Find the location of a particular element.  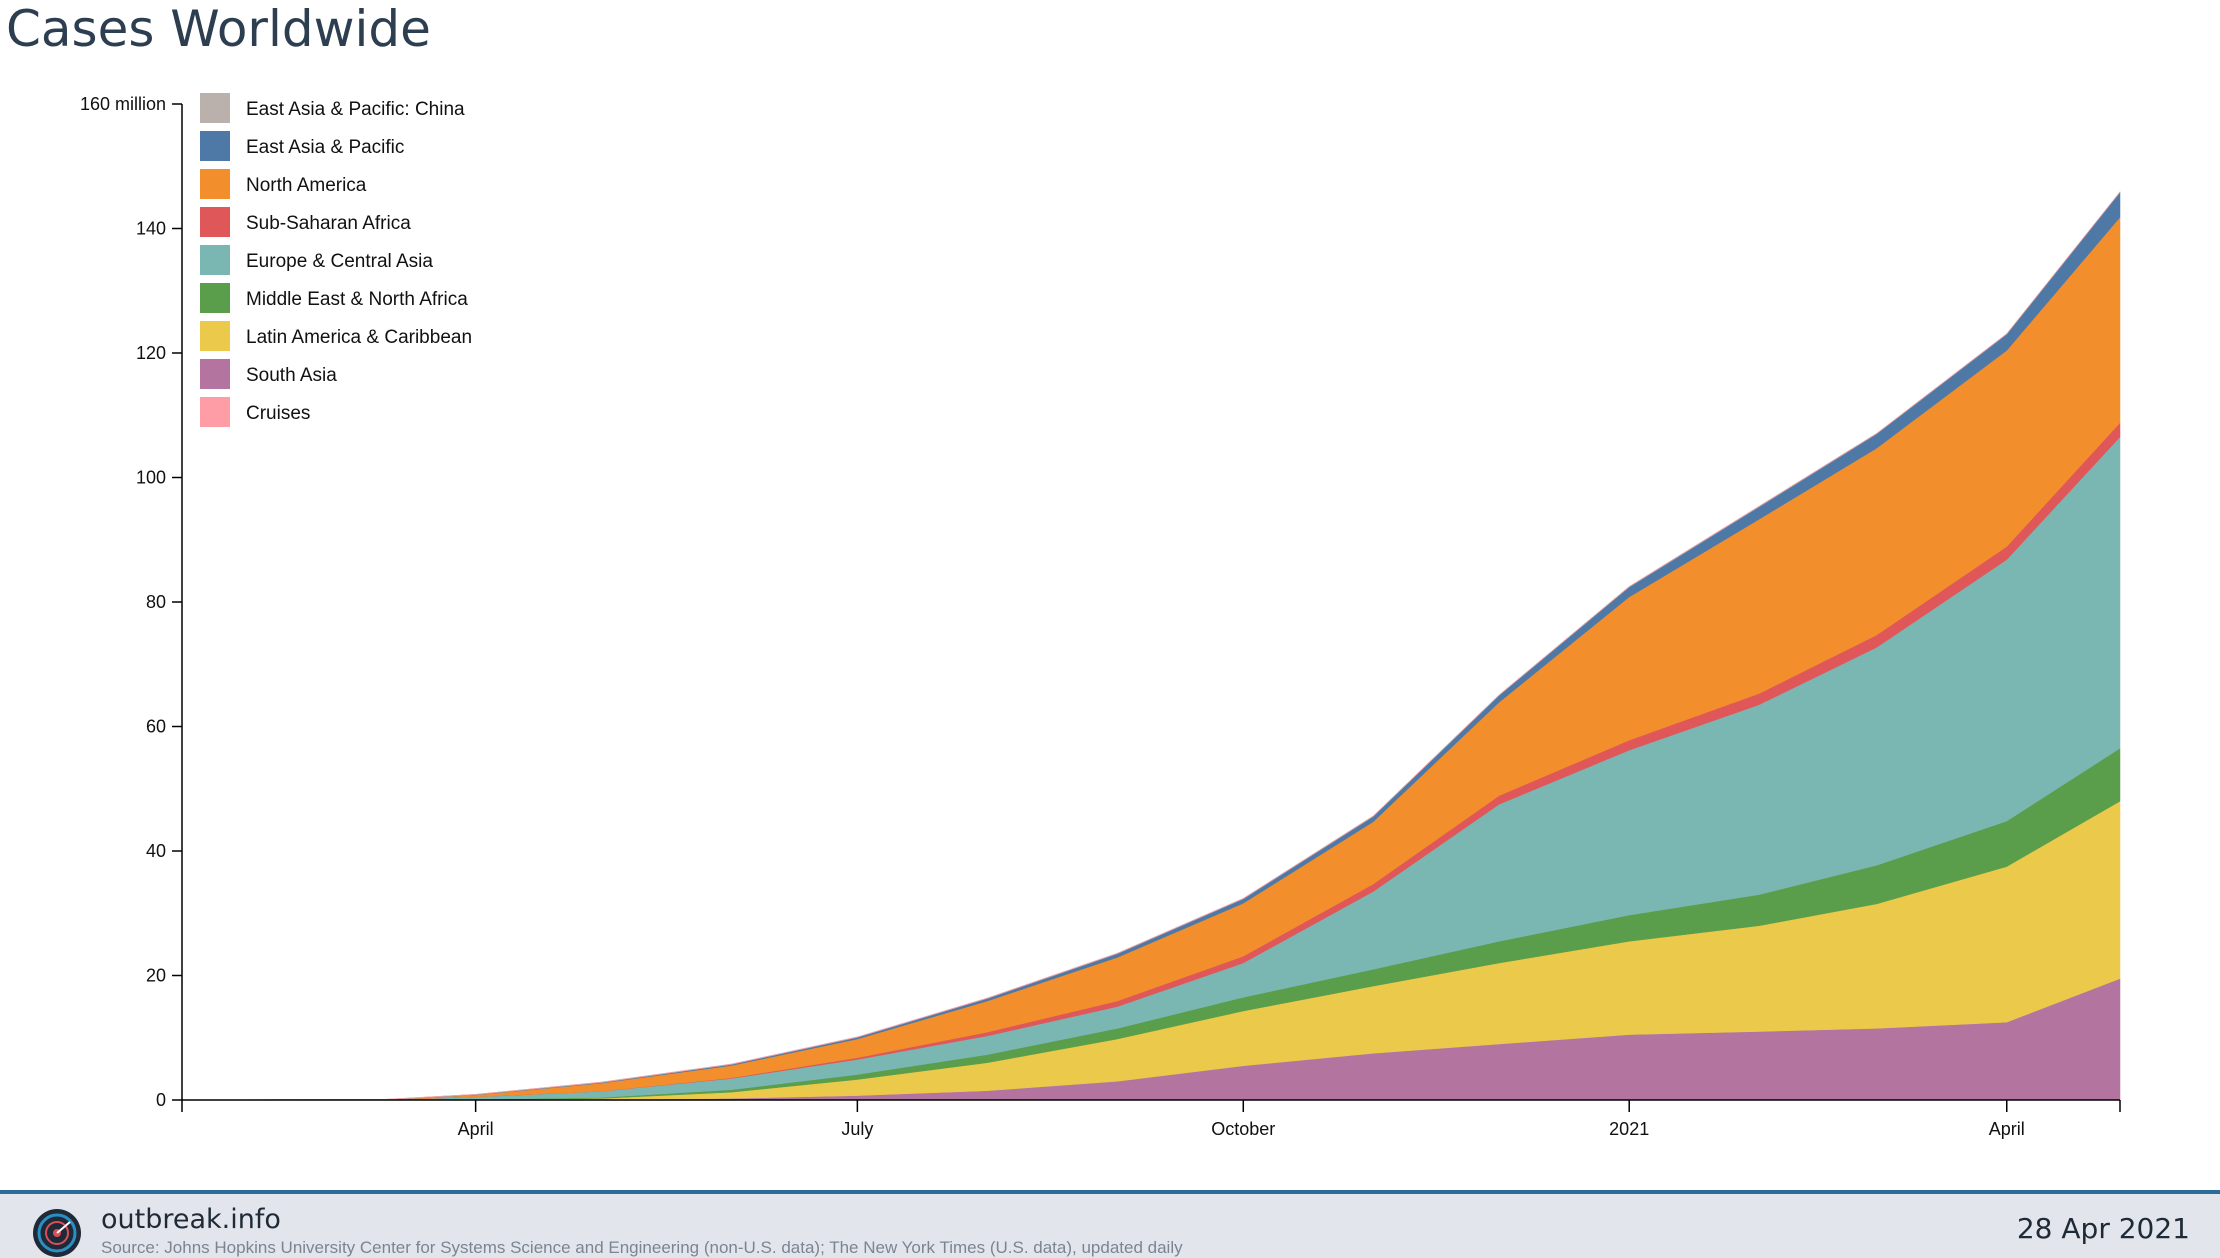

x-tick-label: October is located at coordinates (1243, 1129).